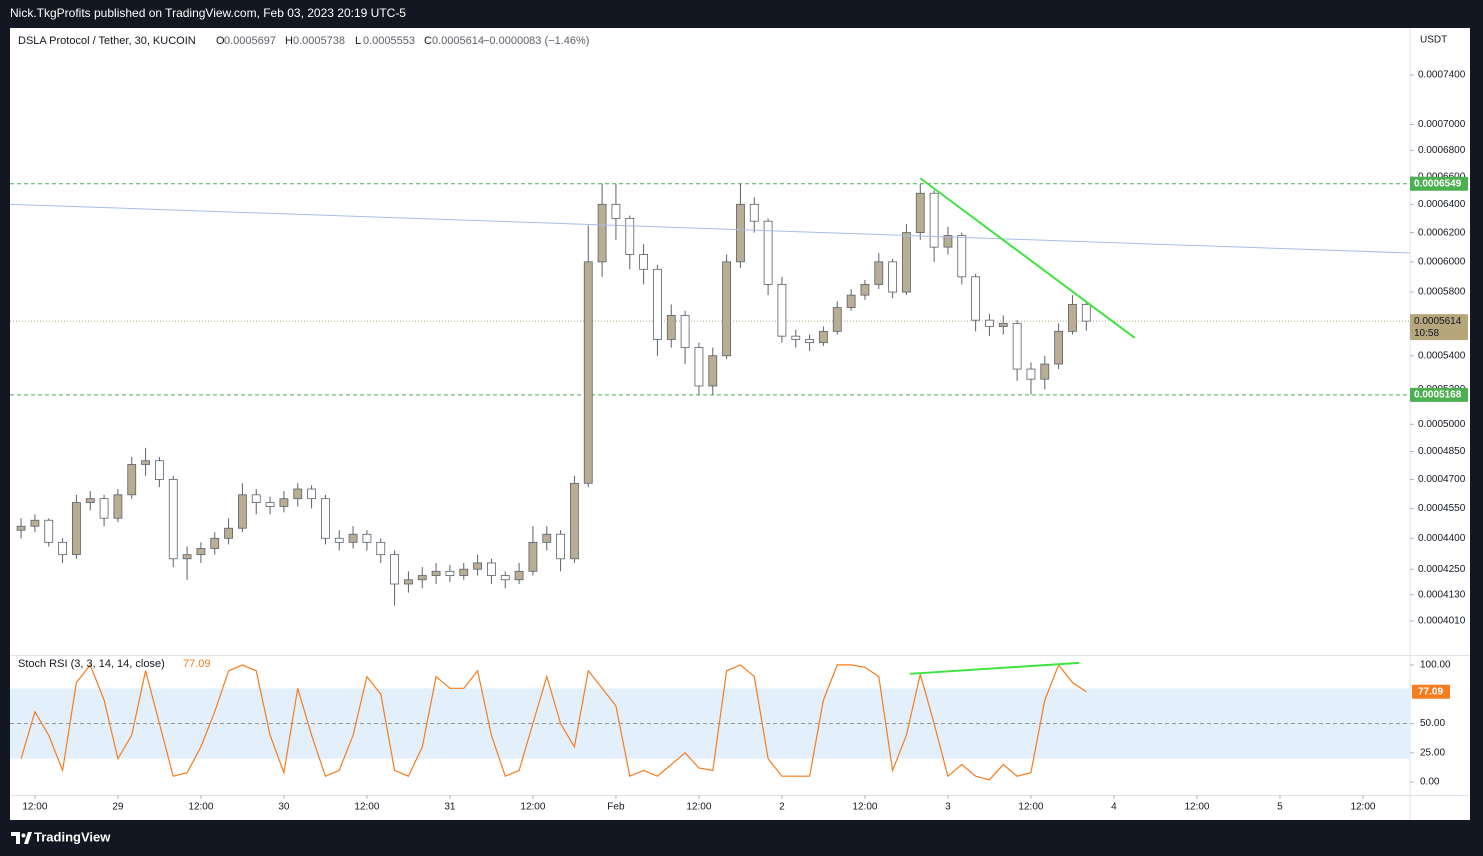  I want to click on axis-unit: USDT, so click(1433, 40).